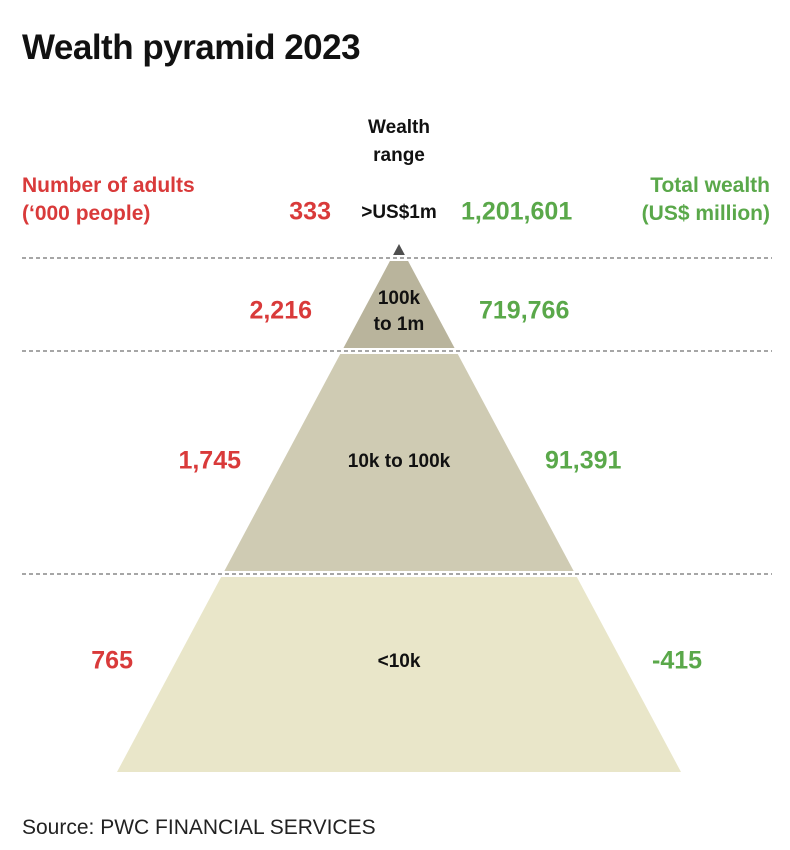 This screenshot has height=850, width=790. I want to click on wealth-range-label-1: >US$1m, so click(399, 212).